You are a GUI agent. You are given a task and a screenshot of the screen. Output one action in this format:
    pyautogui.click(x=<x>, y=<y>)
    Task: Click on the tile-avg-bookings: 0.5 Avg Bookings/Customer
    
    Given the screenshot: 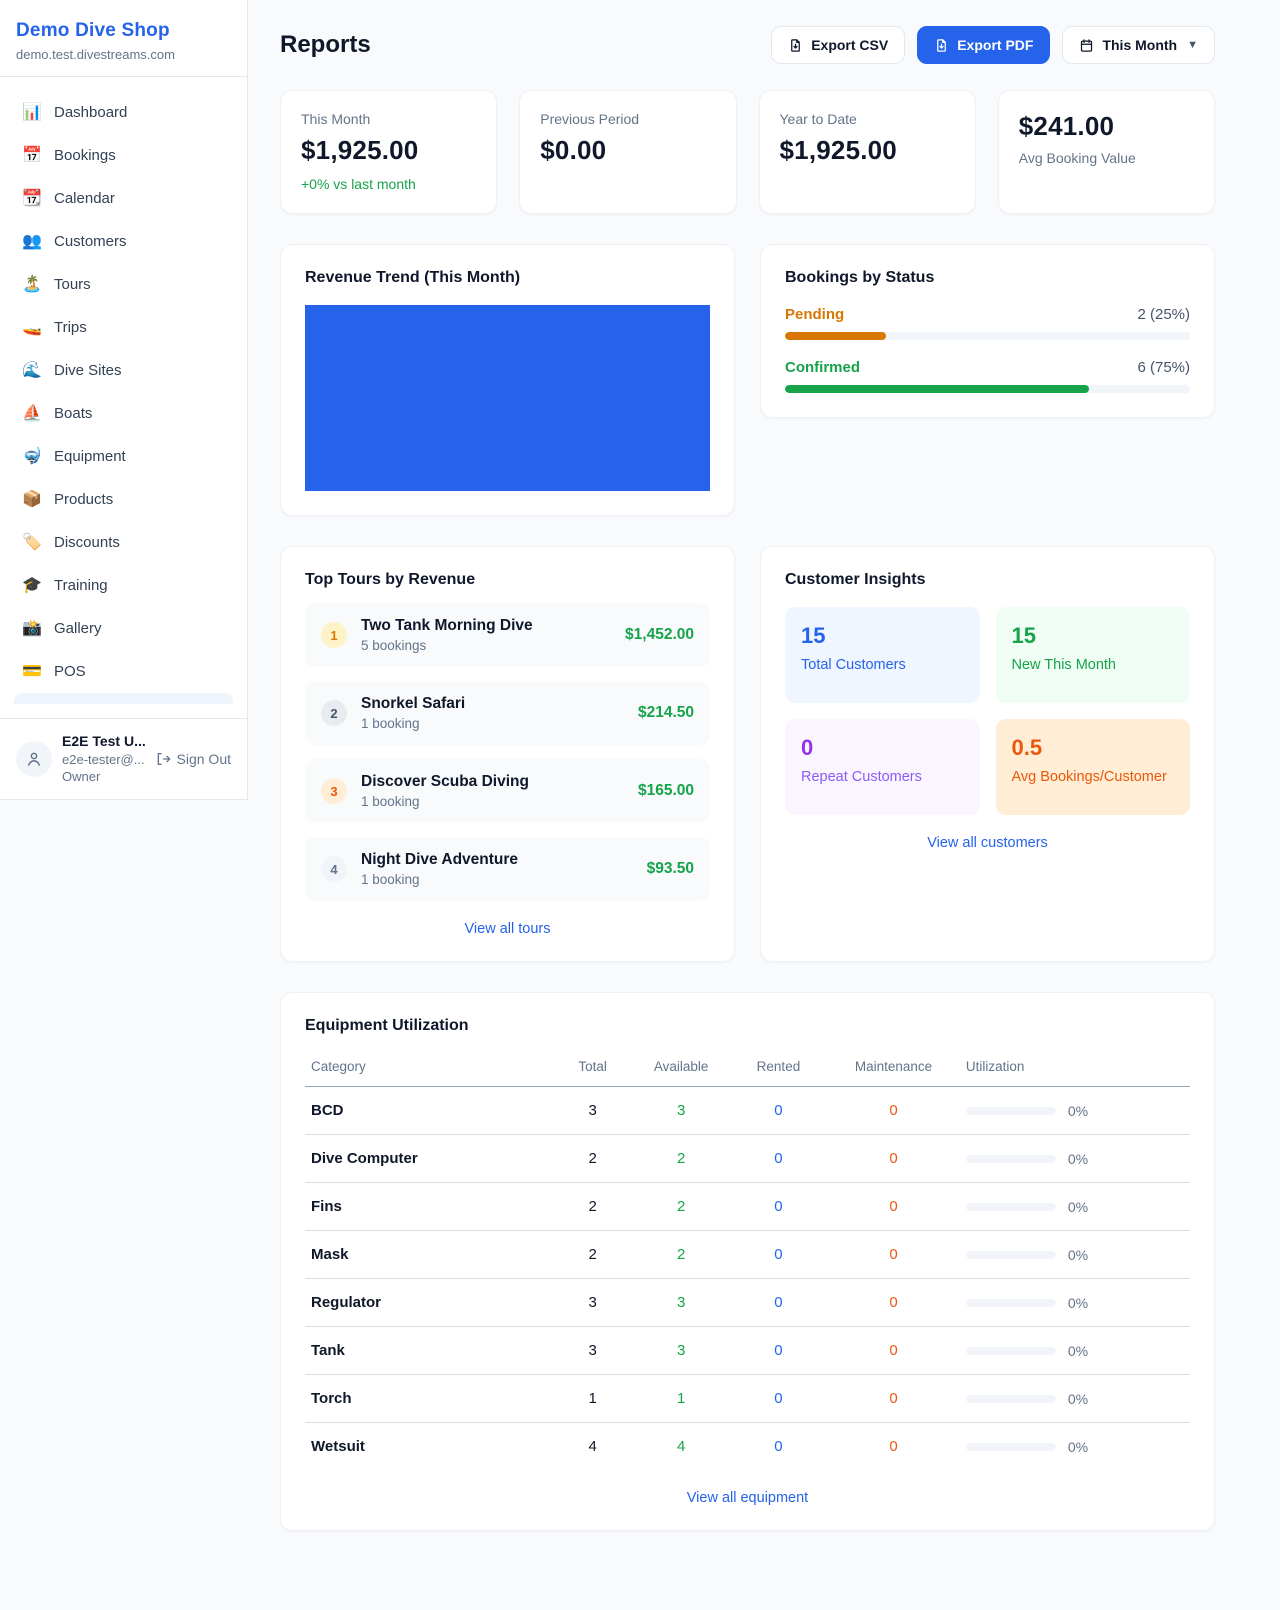 What is the action you would take?
    pyautogui.click(x=1092, y=767)
    